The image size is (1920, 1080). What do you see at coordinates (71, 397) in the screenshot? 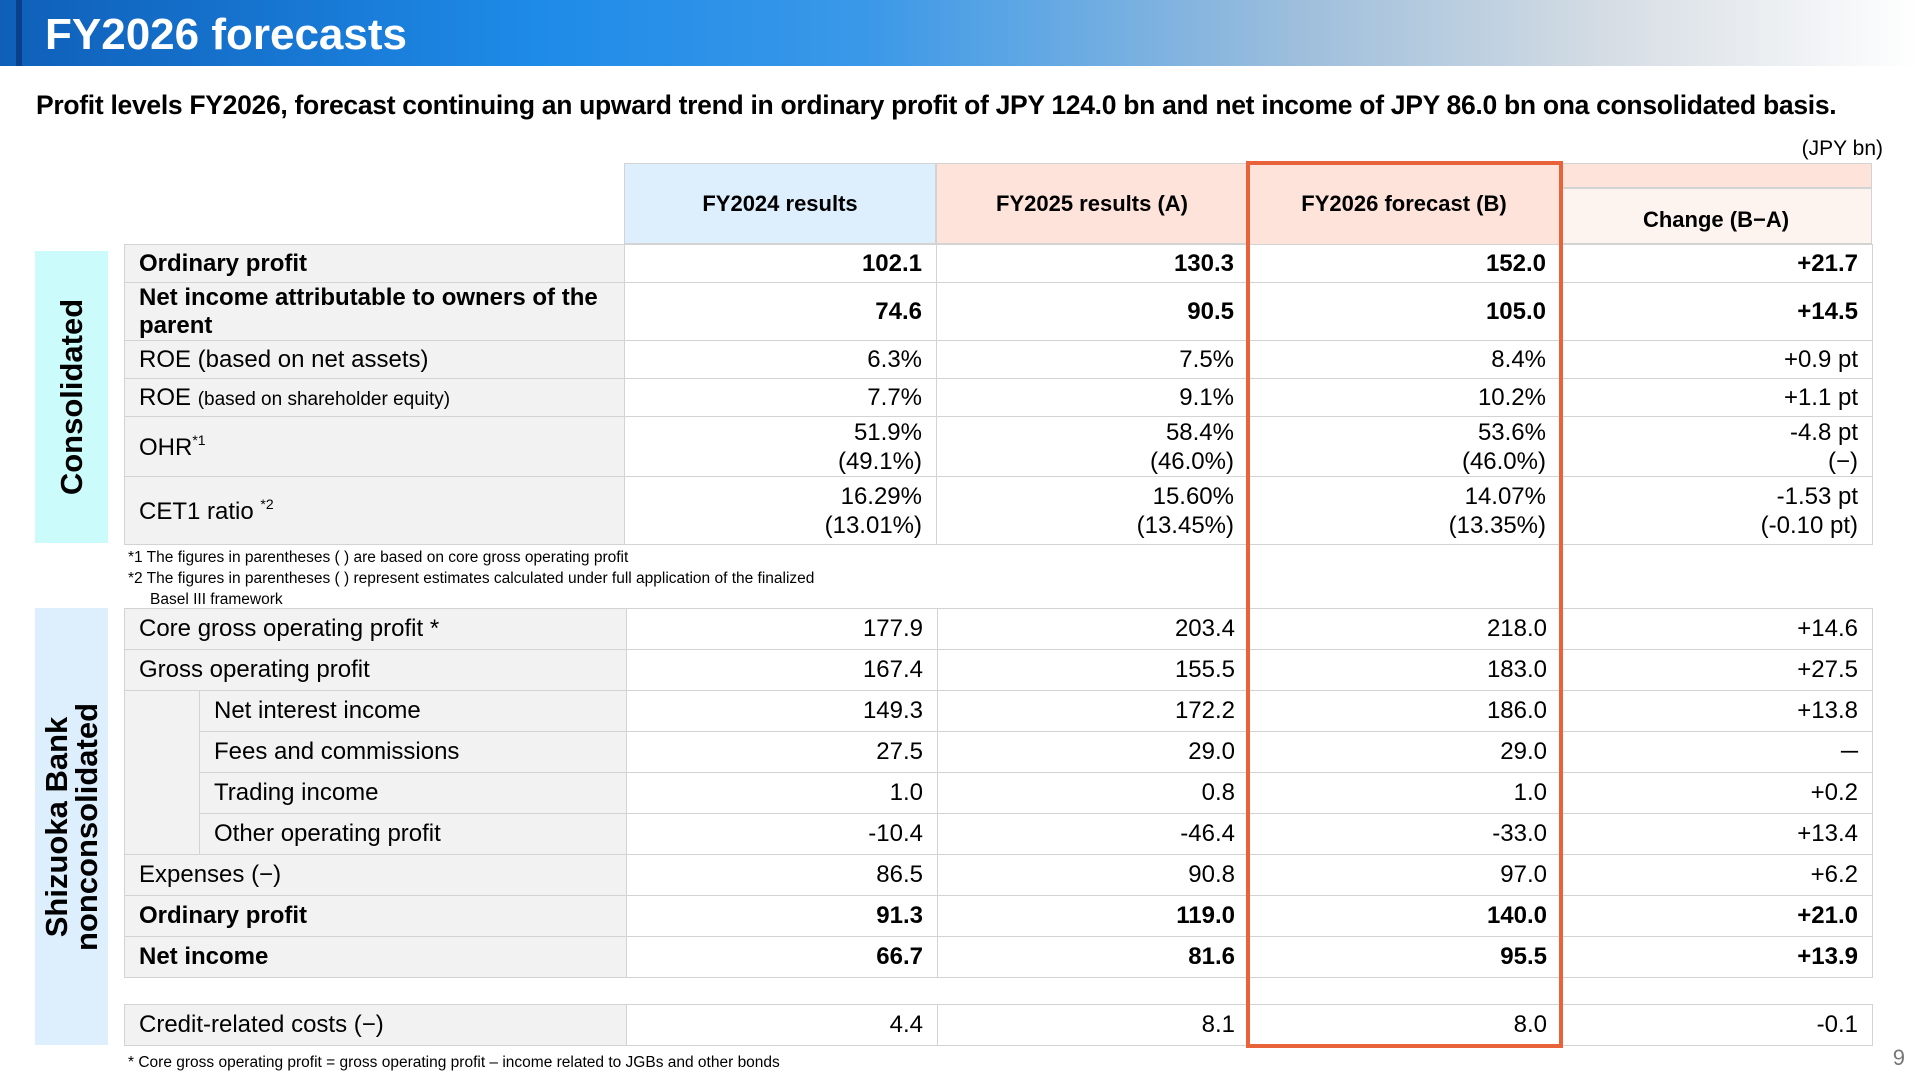
I see `consolidated-band: Consolidated` at bounding box center [71, 397].